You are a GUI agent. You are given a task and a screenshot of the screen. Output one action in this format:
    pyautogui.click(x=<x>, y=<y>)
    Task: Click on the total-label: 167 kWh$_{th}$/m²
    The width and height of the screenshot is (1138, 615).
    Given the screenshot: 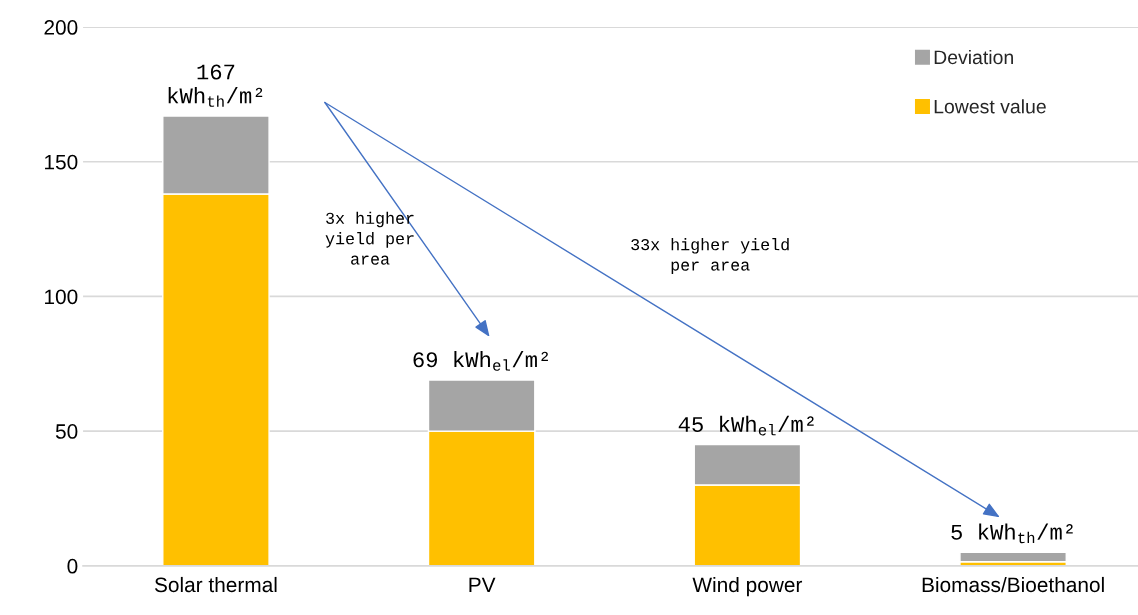 What is the action you would take?
    pyautogui.click(x=215, y=85)
    